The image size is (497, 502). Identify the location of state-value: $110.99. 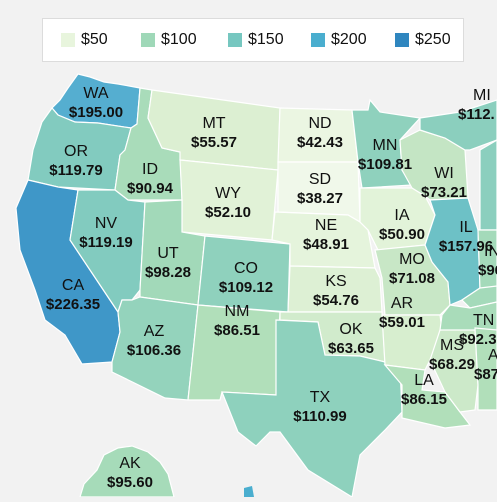
(320, 416).